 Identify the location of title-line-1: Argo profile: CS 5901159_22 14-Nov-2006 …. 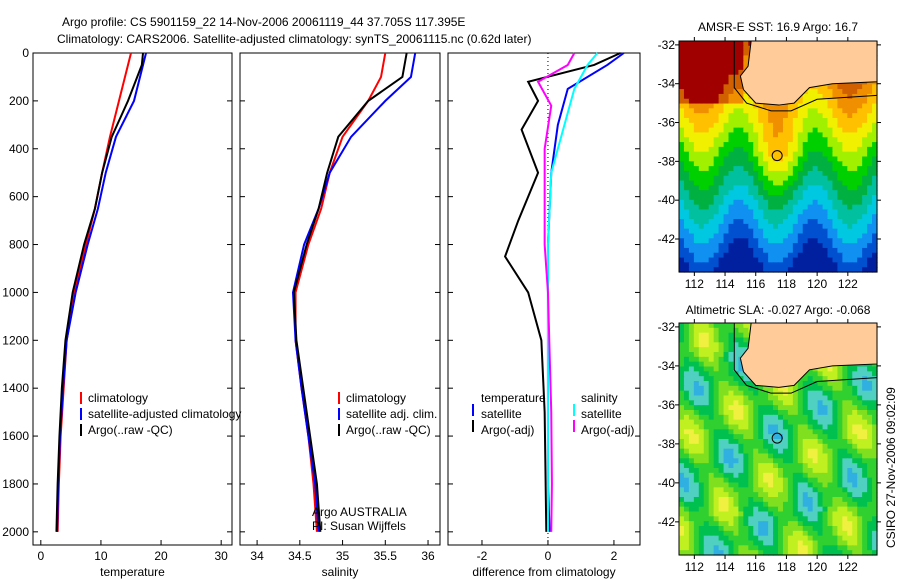
(263, 22).